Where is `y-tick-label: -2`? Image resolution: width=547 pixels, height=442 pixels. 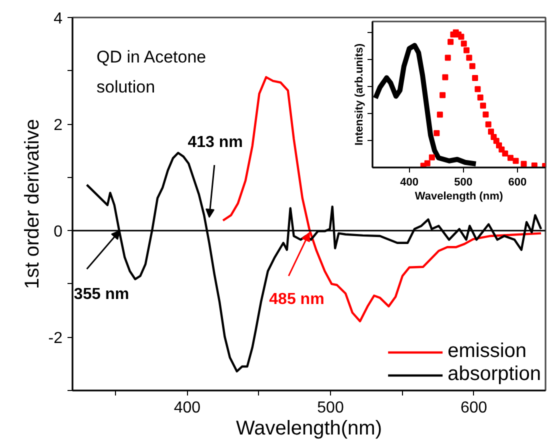 y-tick-label: -2 is located at coordinates (55, 339).